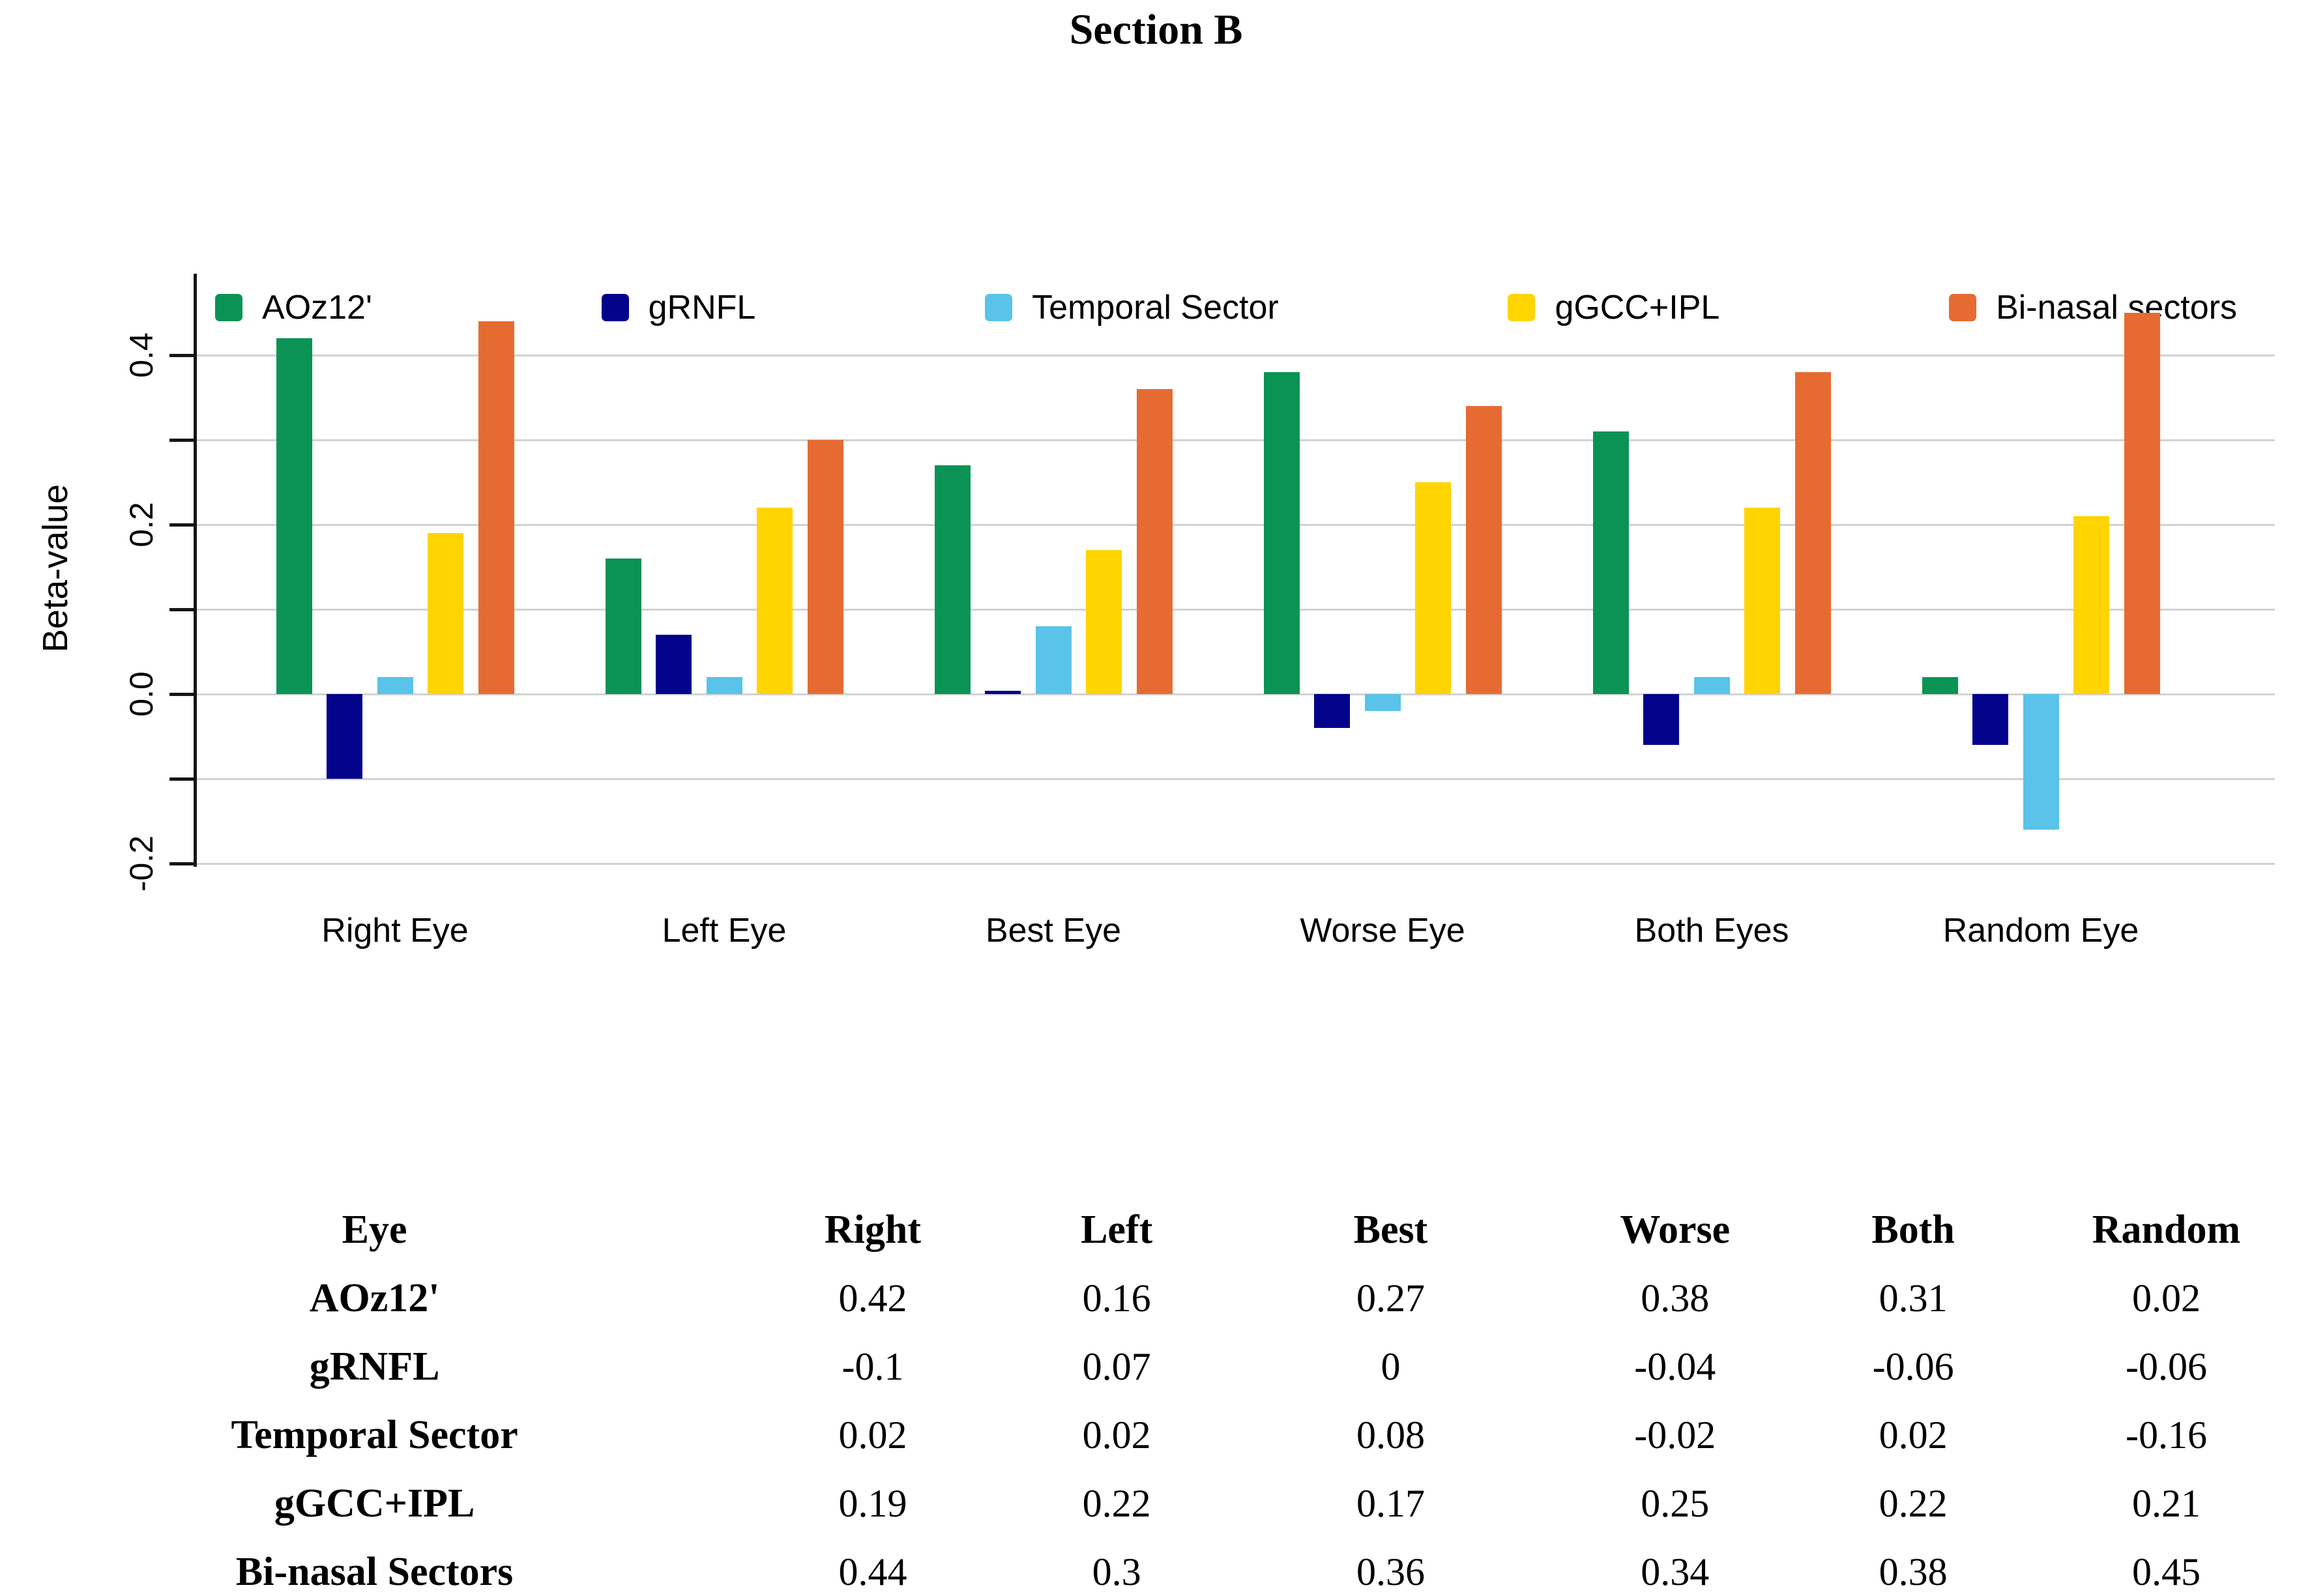 Image resolution: width=2312 pixels, height=1596 pixels. Describe the element at coordinates (872, 1503) in the screenshot. I see `table-cell: 0.19` at that location.